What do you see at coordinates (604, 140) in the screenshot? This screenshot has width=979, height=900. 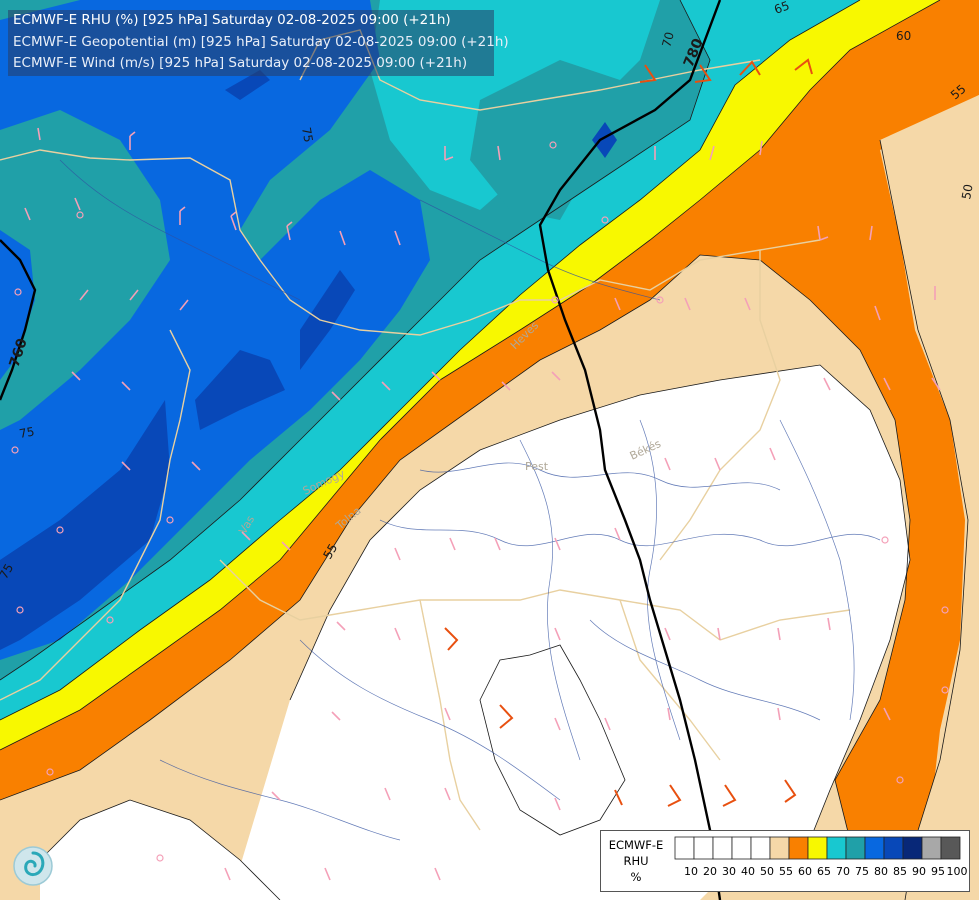 I see `rhu-band-85-ne` at bounding box center [604, 140].